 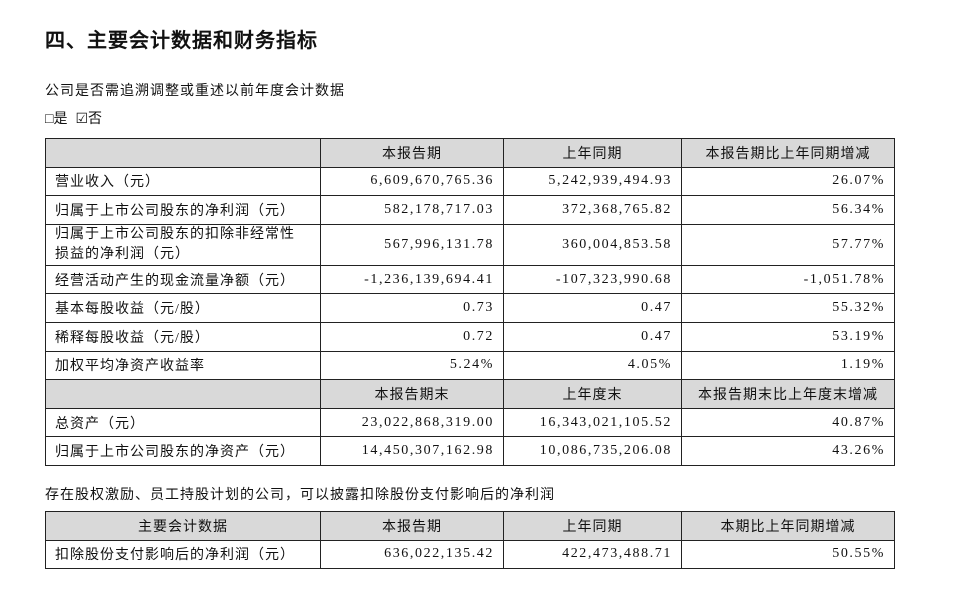 What do you see at coordinates (412, 451) in the screenshot?
I see `value-cell: 14,450,307,162.98` at bounding box center [412, 451].